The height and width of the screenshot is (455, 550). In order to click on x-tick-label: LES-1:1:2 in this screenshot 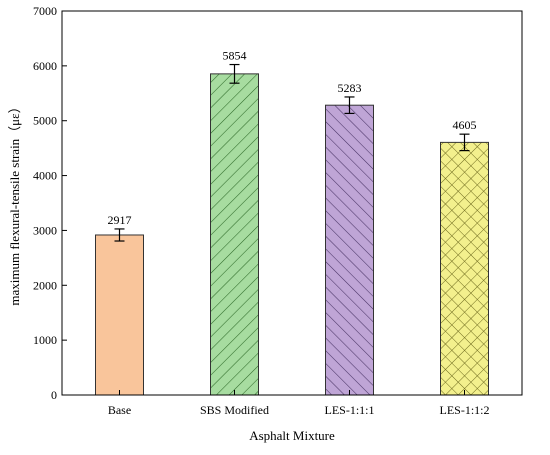, I will do `click(465, 410)`.